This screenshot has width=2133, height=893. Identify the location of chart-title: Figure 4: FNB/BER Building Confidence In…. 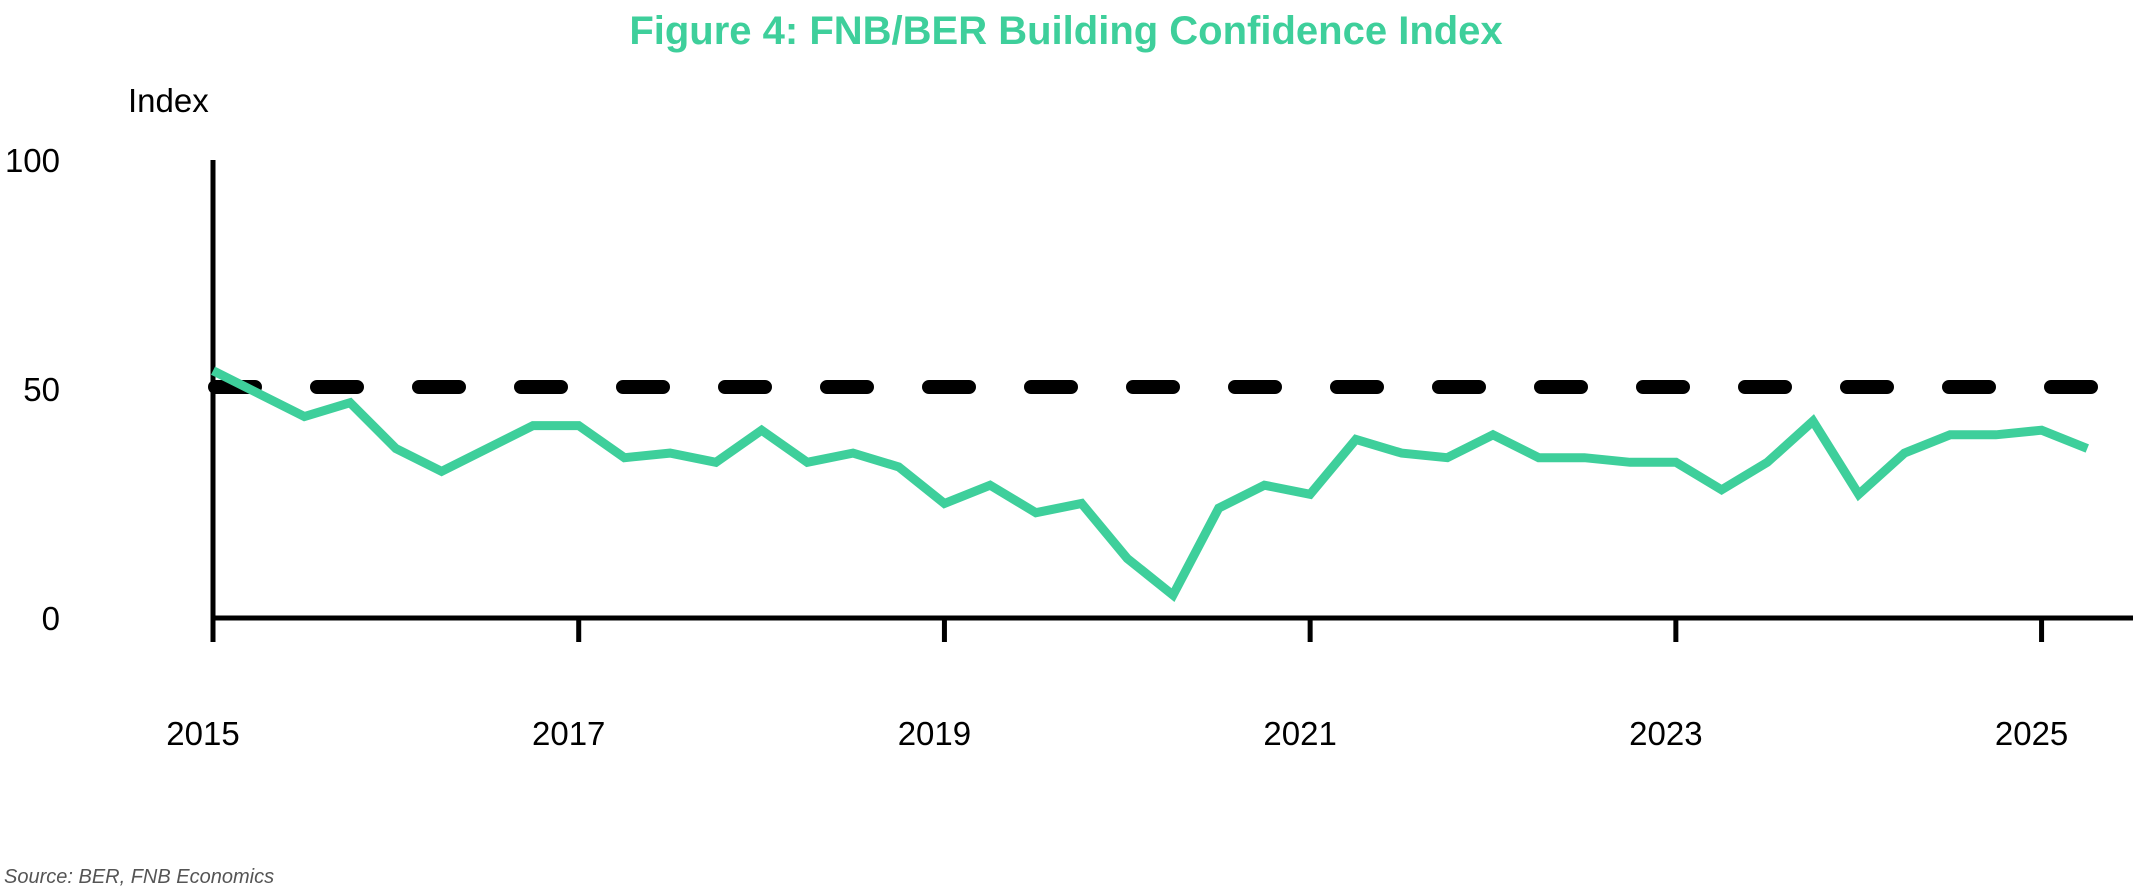
(1065, 31).